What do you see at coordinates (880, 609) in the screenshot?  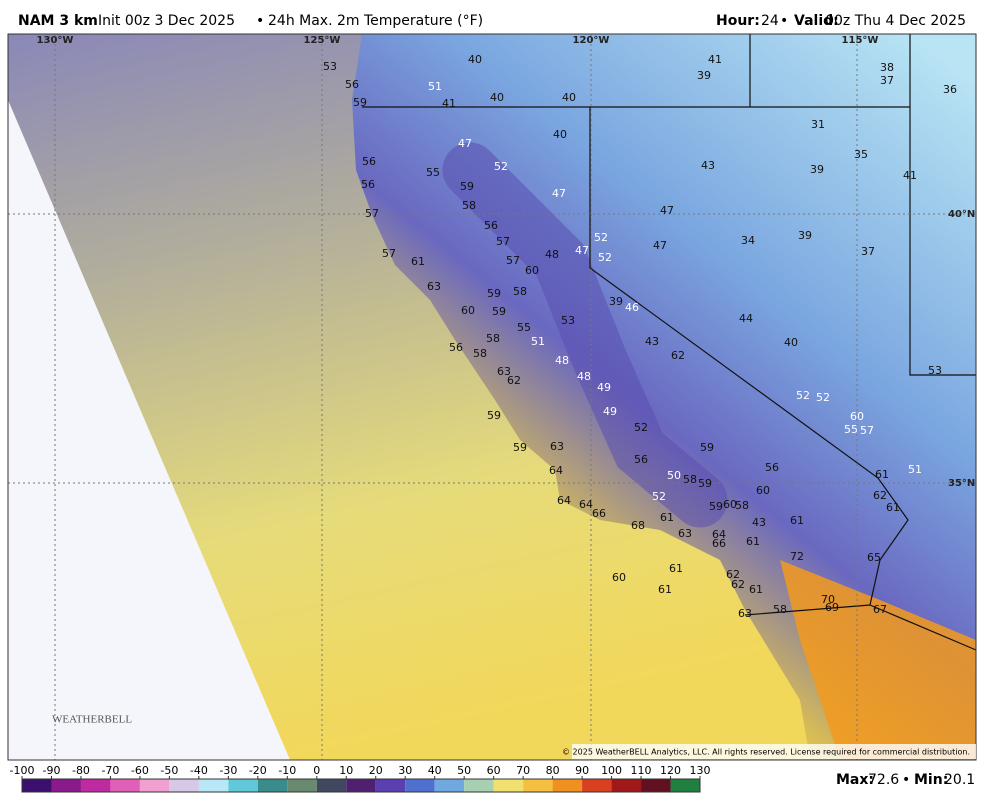 I see `station-temperature: 67` at bounding box center [880, 609].